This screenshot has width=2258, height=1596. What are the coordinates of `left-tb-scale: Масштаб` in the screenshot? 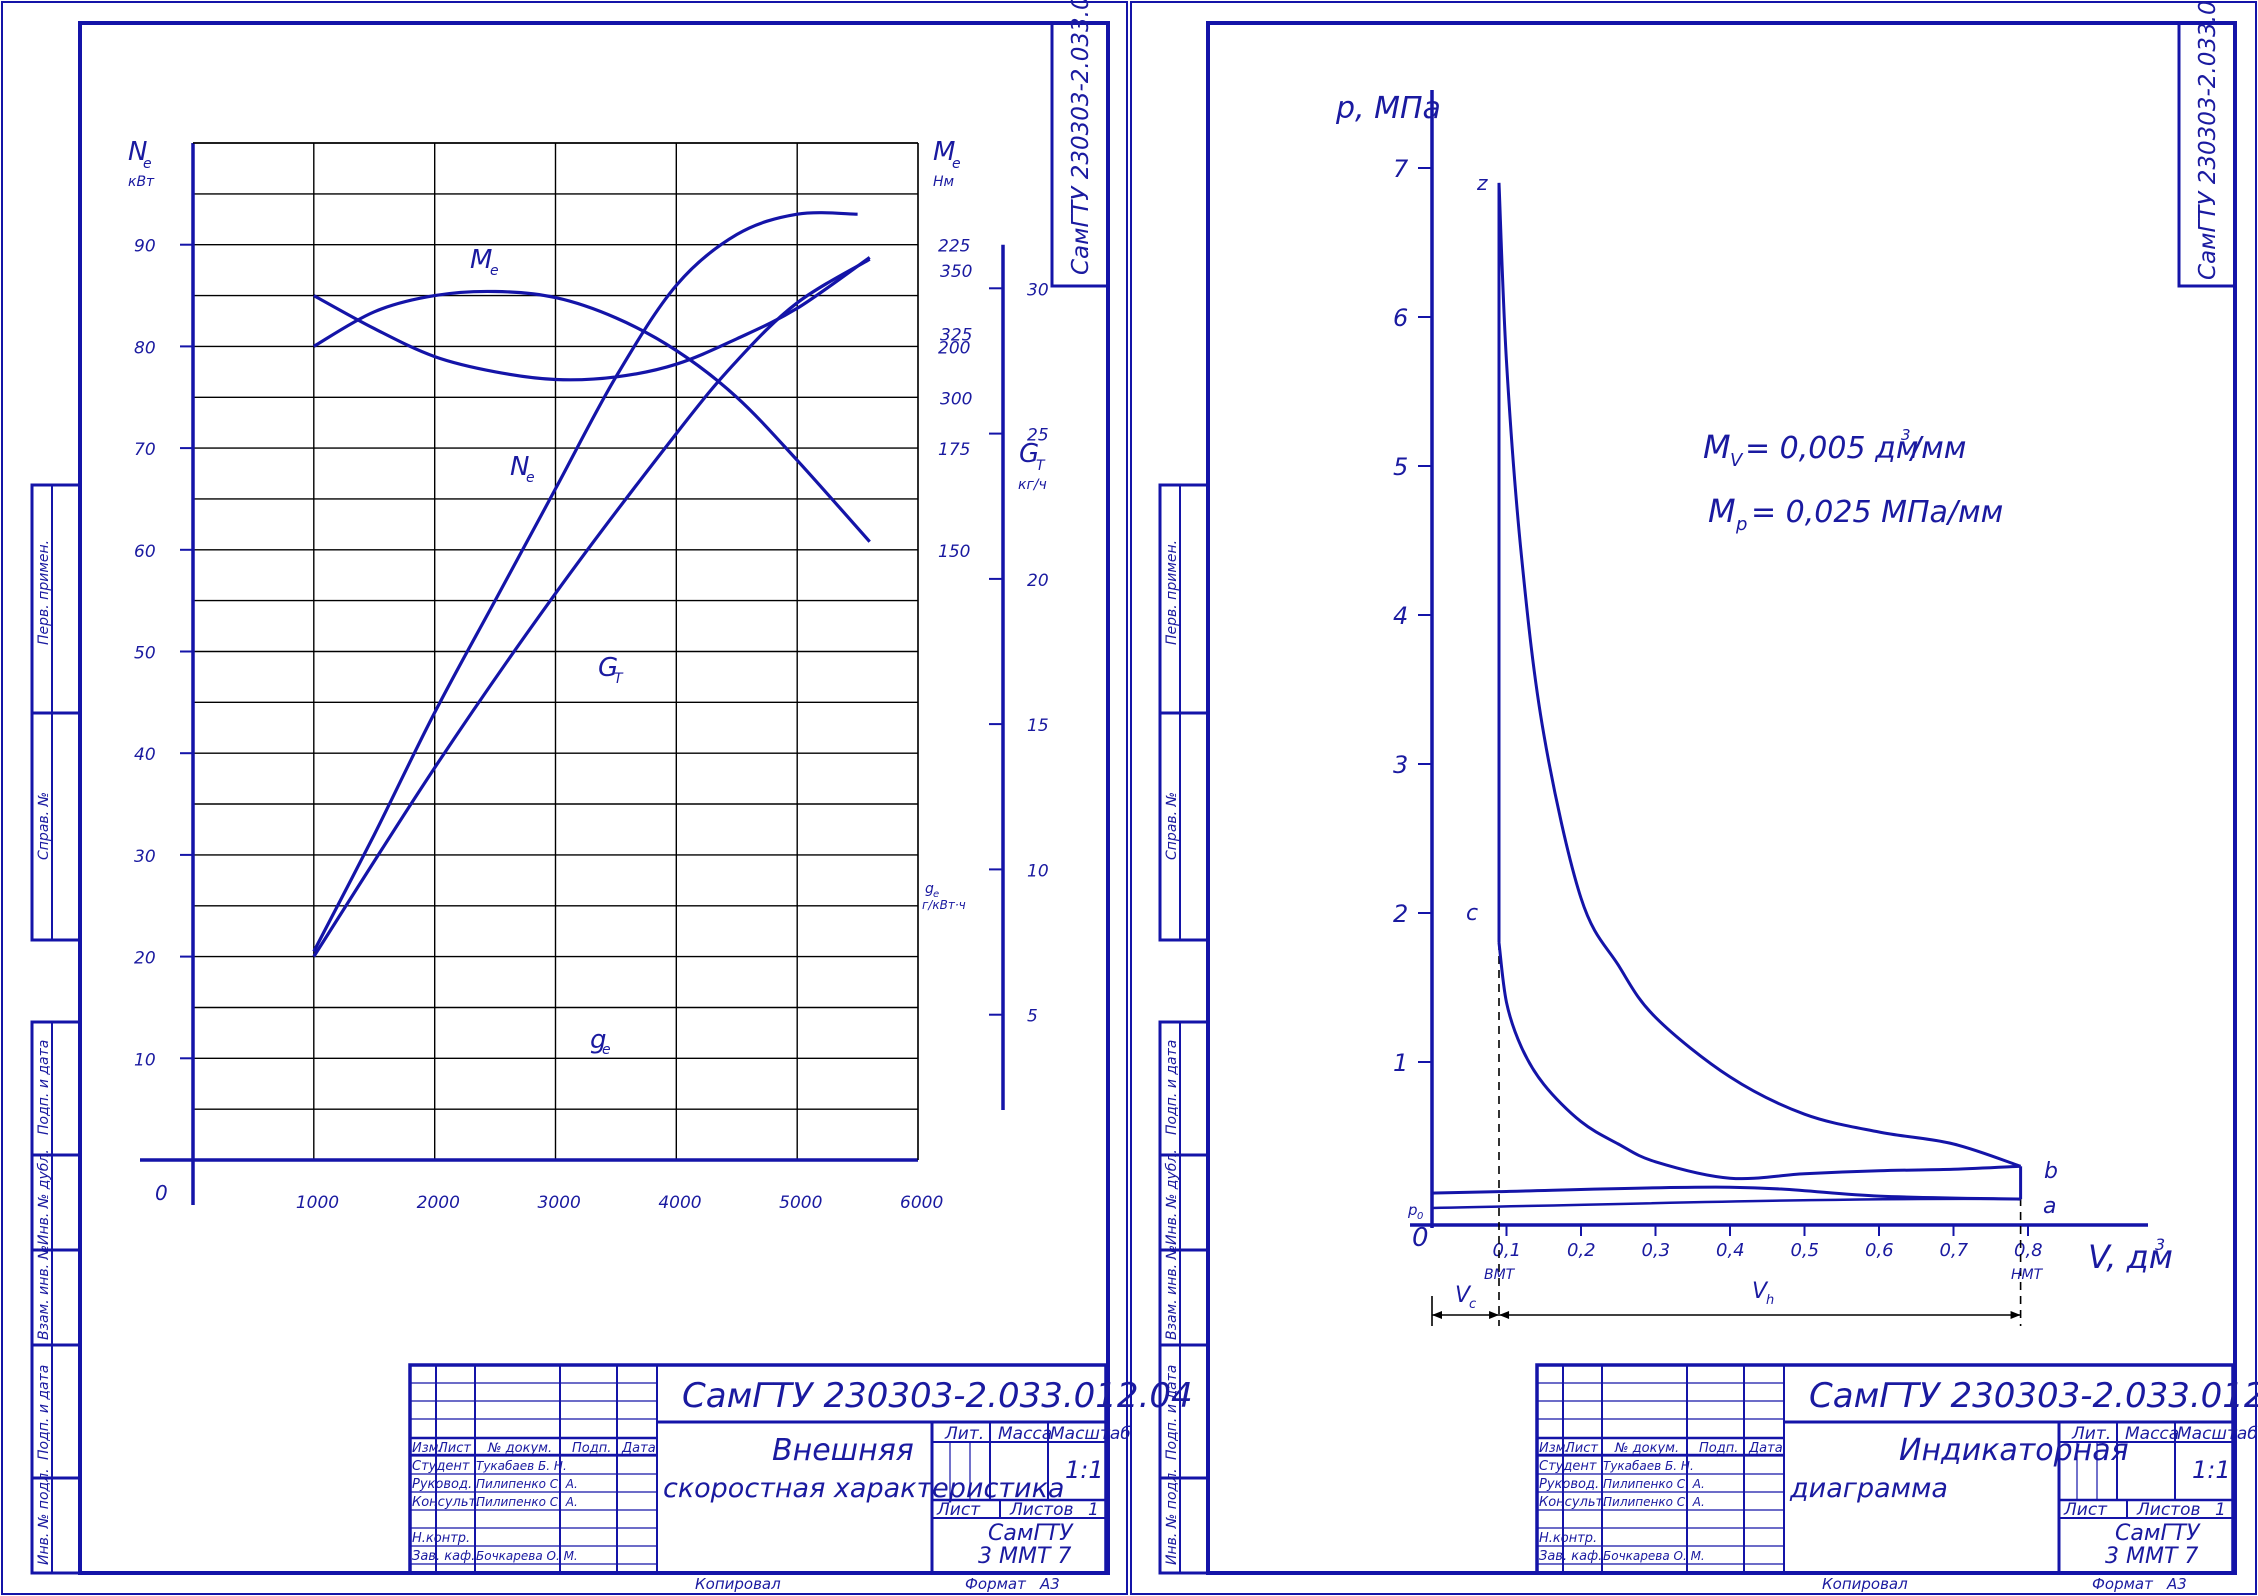 It's located at (1090, 1434).